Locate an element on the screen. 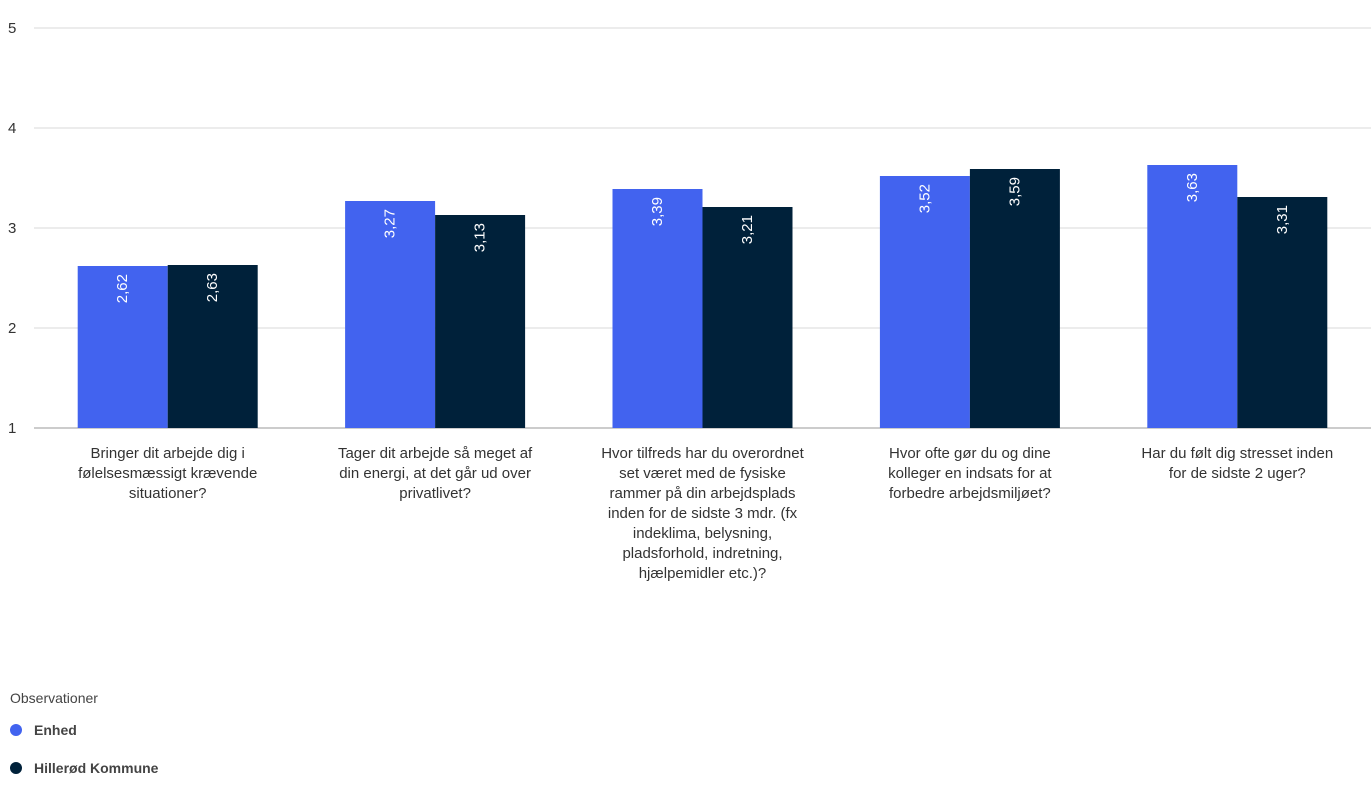 This screenshot has width=1371, height=796. y-tick-label: 2 is located at coordinates (12, 328).